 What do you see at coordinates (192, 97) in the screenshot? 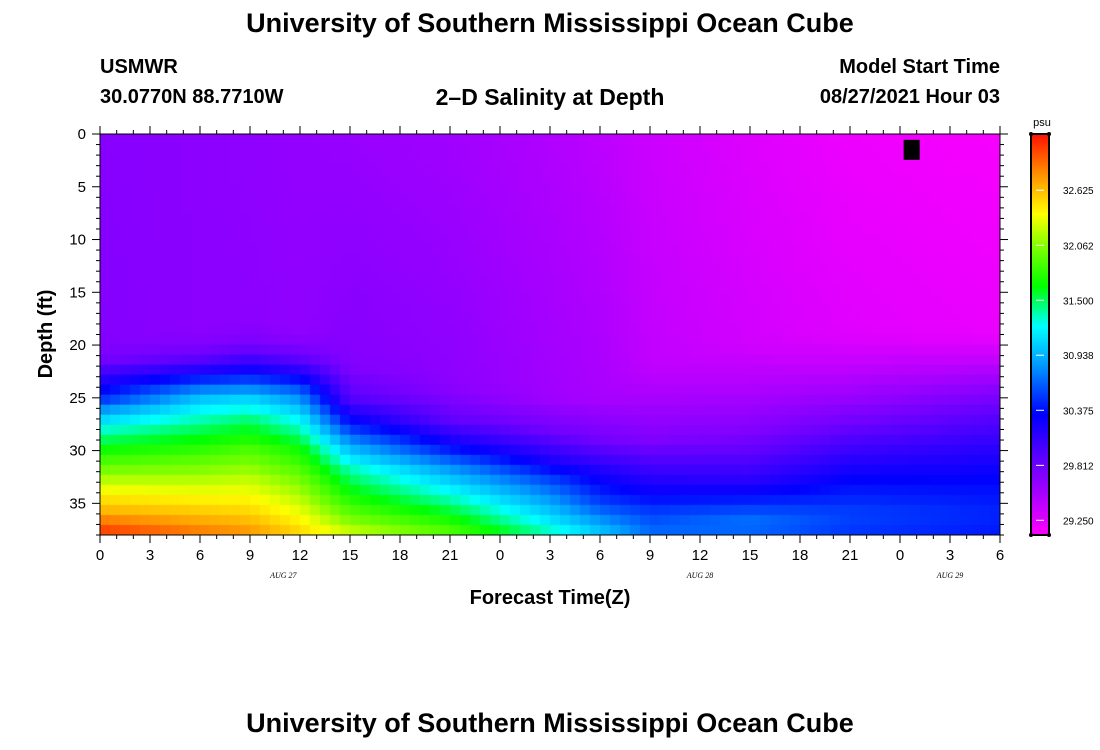
I see `station-coordinates: 30.0770N 88.7710W` at bounding box center [192, 97].